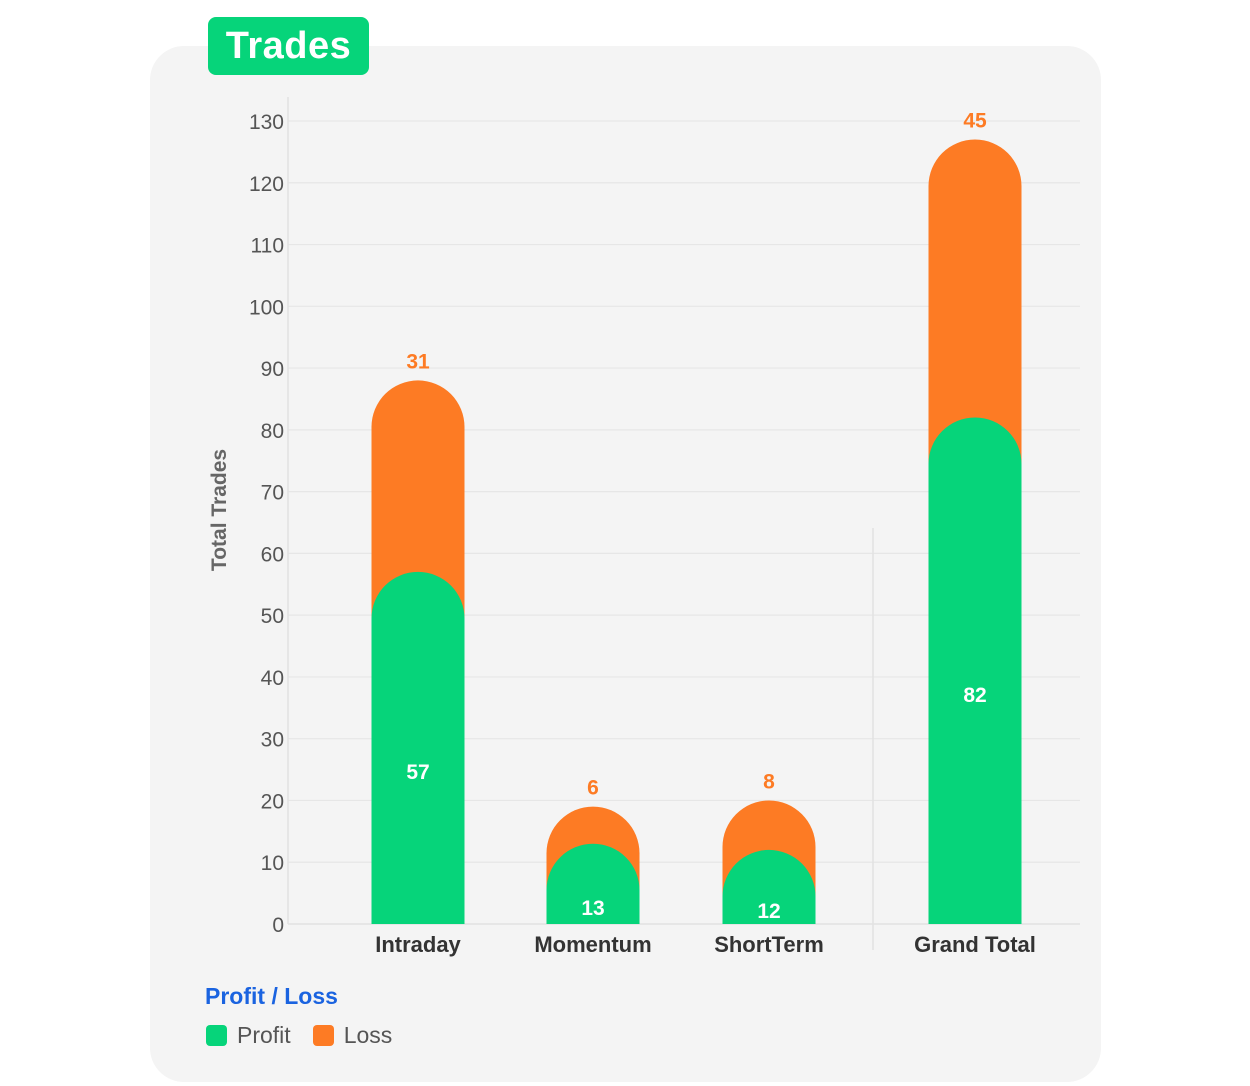 Image resolution: width=1250 pixels, height=1086 pixels. What do you see at coordinates (769, 944) in the screenshot?
I see `x-category-label: ShortTerm` at bounding box center [769, 944].